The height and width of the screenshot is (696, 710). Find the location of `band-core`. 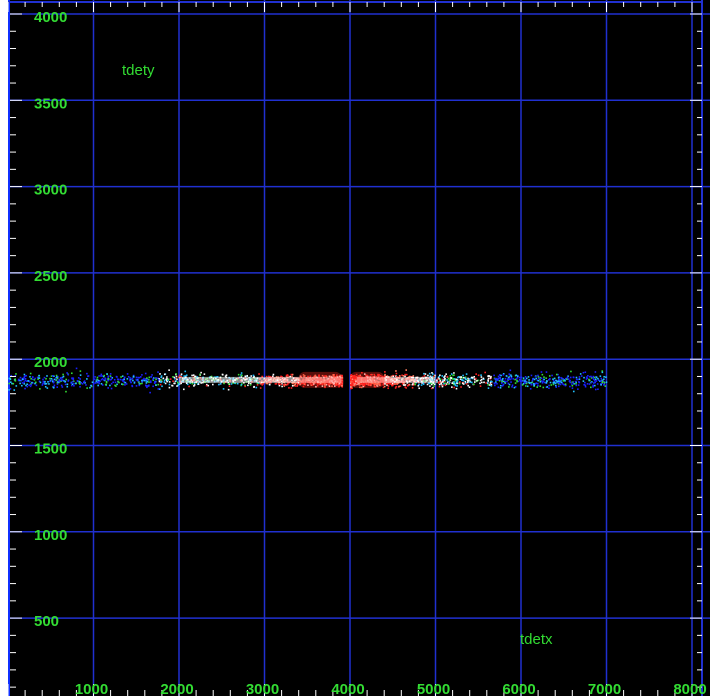

band-core is located at coordinates (260, 379).